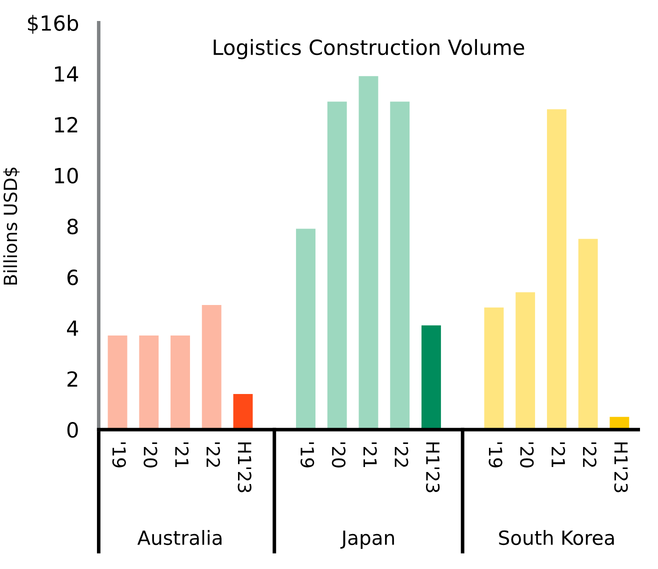 This screenshot has width=658, height=569. Describe the element at coordinates (72, 328) in the screenshot. I see `y-tick-label: 4` at that location.